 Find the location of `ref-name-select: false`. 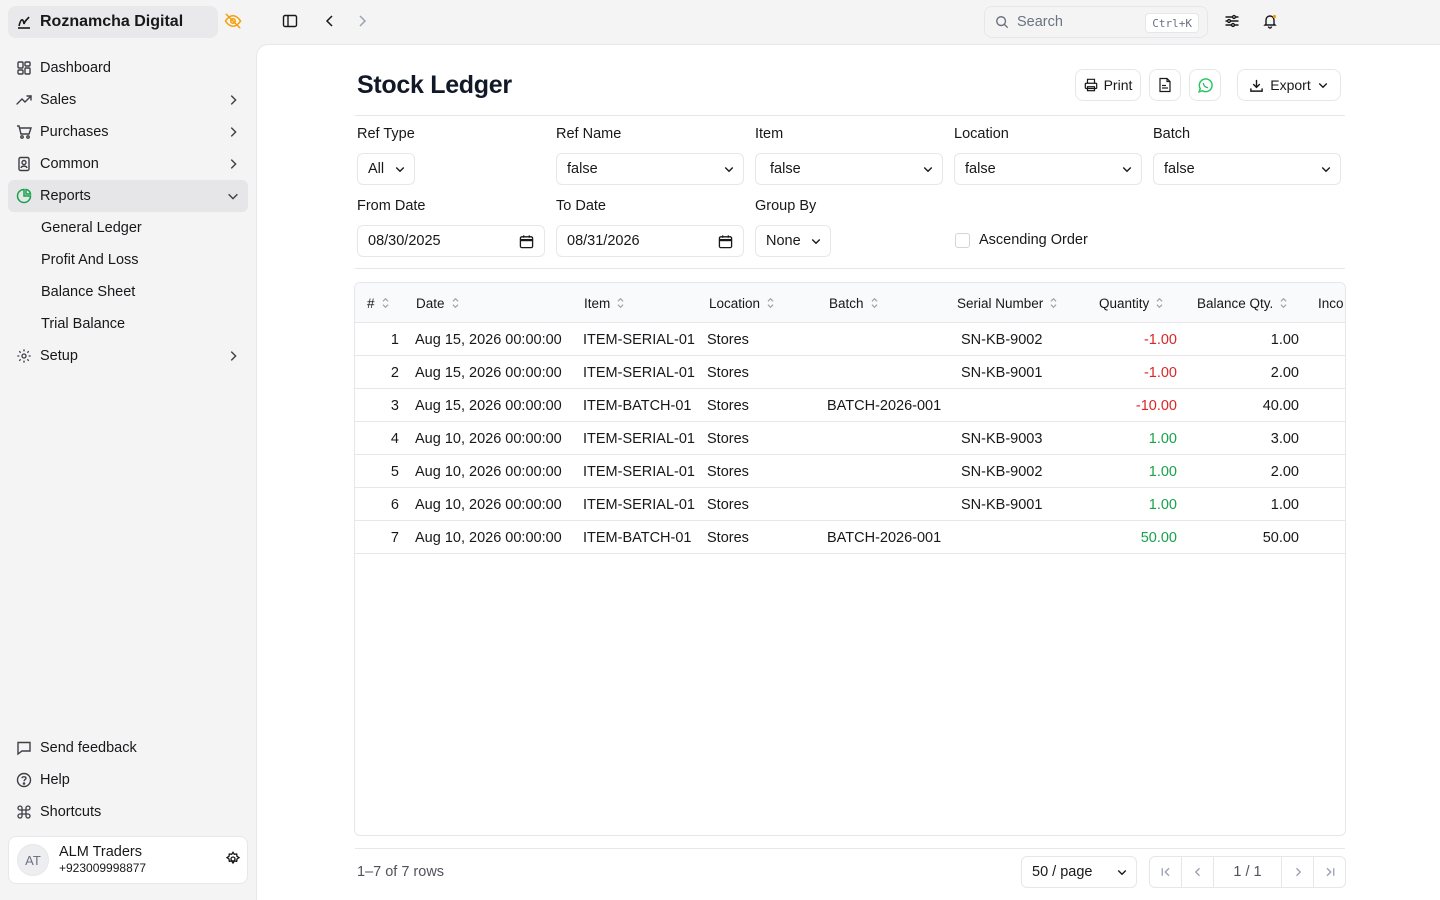

ref-name-select: false is located at coordinates (650, 169).